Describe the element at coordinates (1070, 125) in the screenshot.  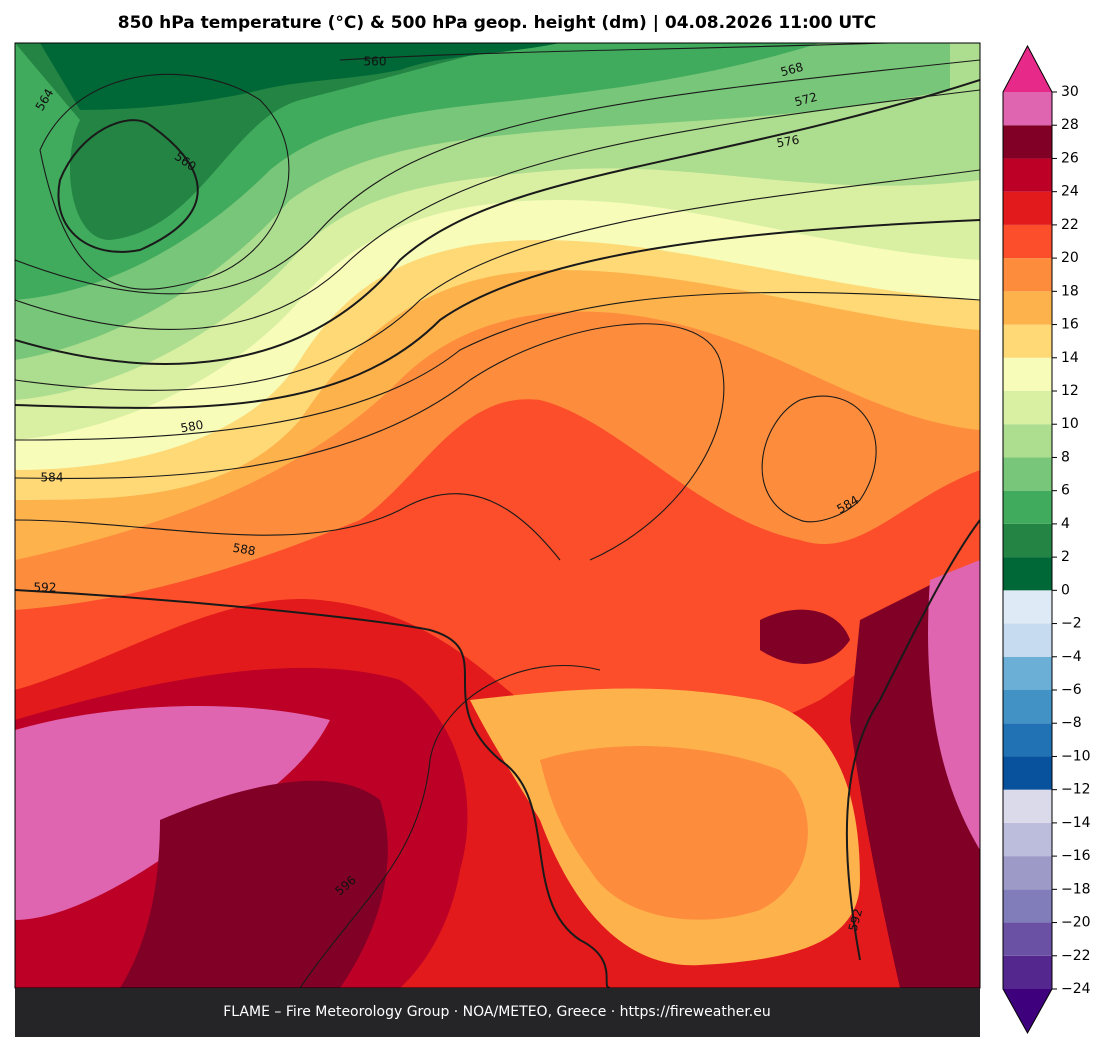
I see `colorbar-tick-label: 28` at that location.